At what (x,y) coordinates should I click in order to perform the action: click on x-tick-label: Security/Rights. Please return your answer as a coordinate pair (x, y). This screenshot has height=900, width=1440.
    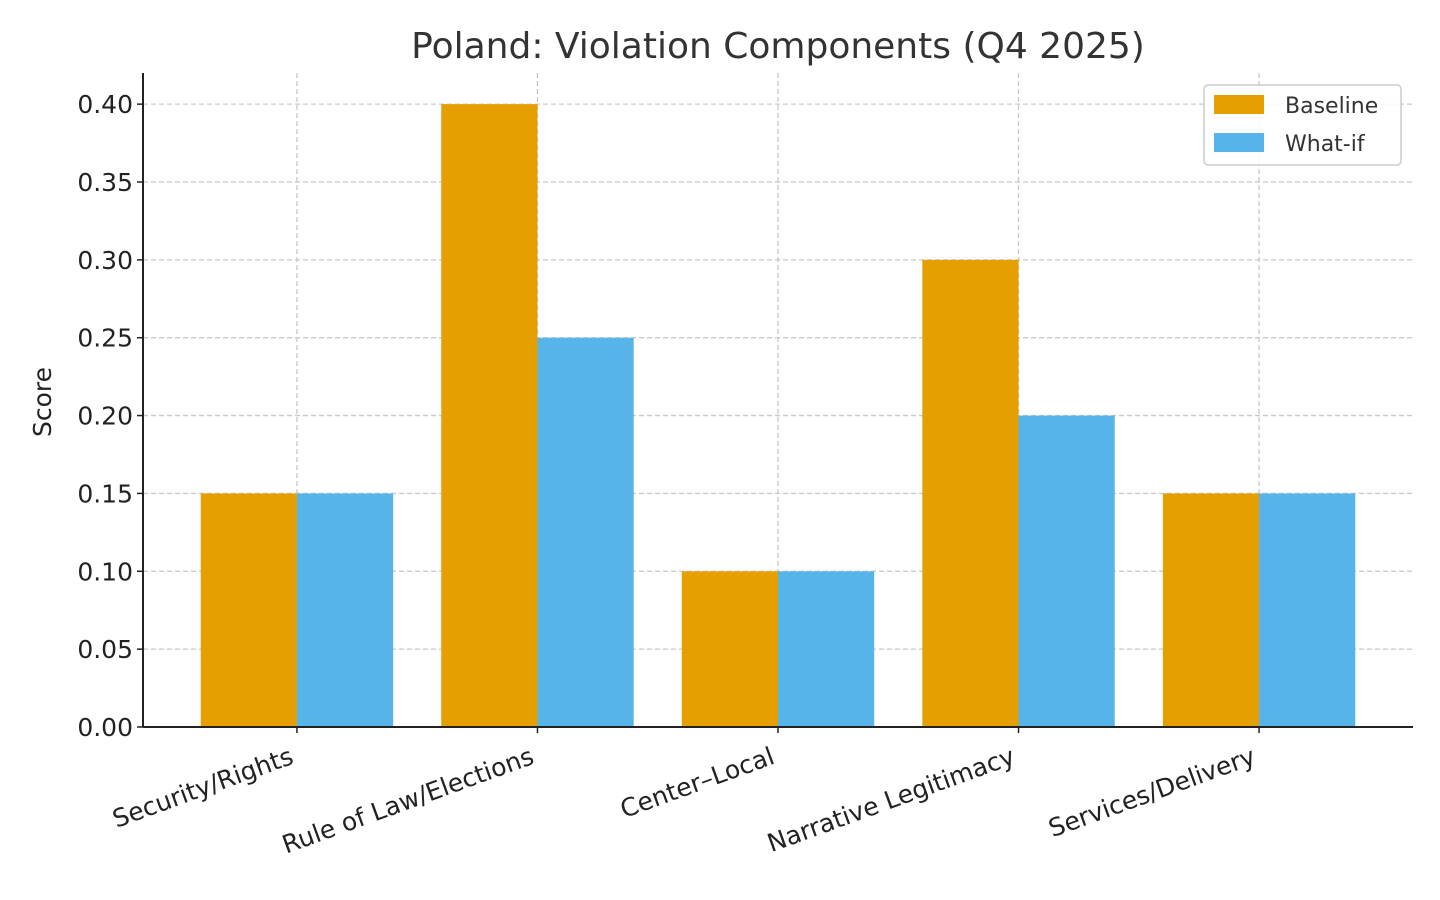
    Looking at the image, I should click on (203, 787).